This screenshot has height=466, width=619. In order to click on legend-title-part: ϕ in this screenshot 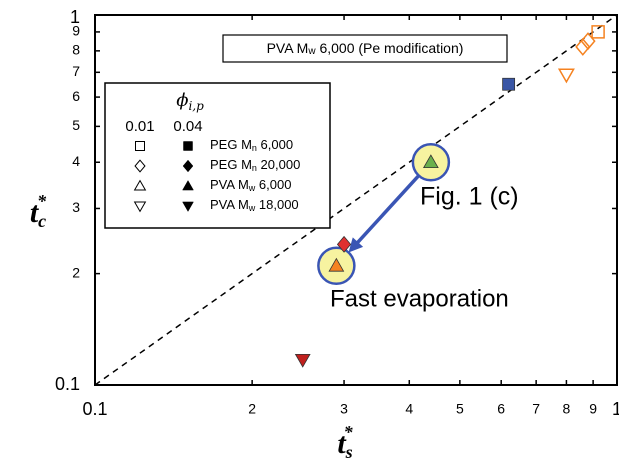, I will do `click(182, 100)`.